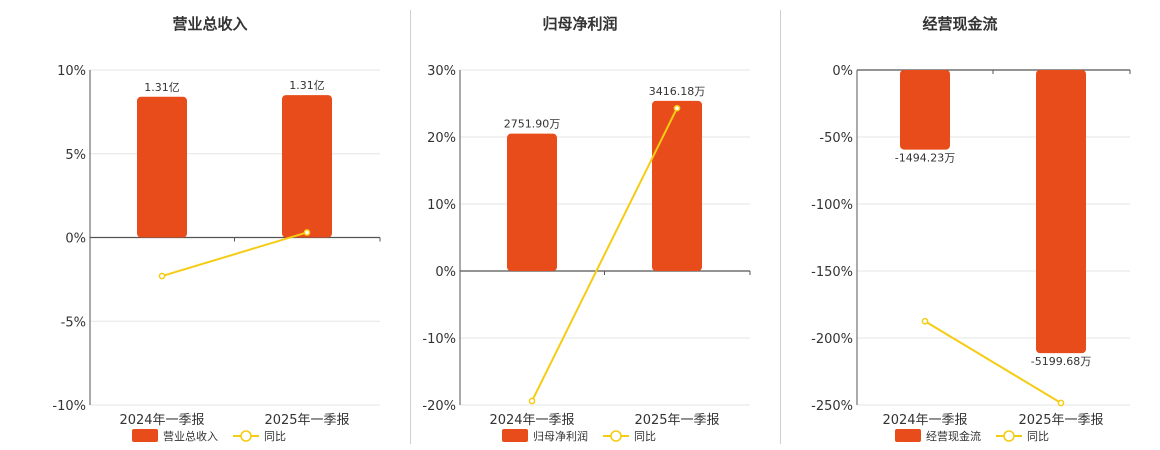  Describe the element at coordinates (560, 436) in the screenshot. I see `legend-bar-label: 归母净利润` at that location.